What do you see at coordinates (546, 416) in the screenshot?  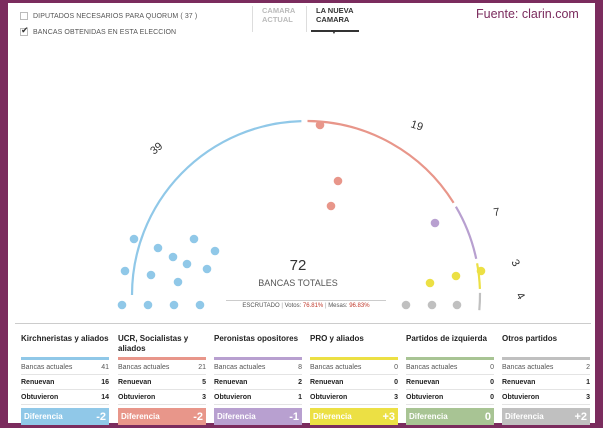 I see `difference-box: Diferencia +2` at bounding box center [546, 416].